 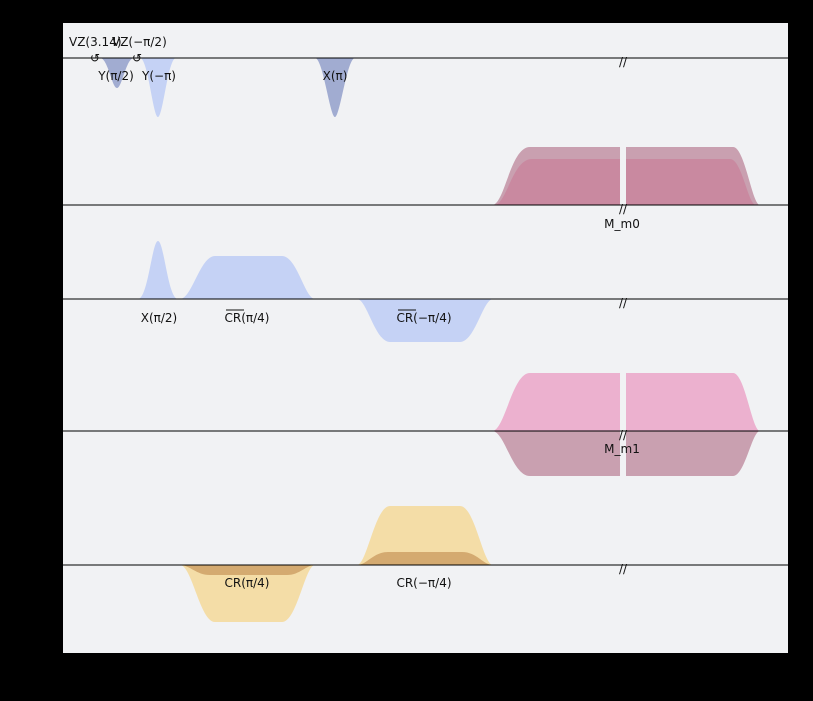 I want to click on label-y-pi-2: Y(π/2), so click(x=115, y=76).